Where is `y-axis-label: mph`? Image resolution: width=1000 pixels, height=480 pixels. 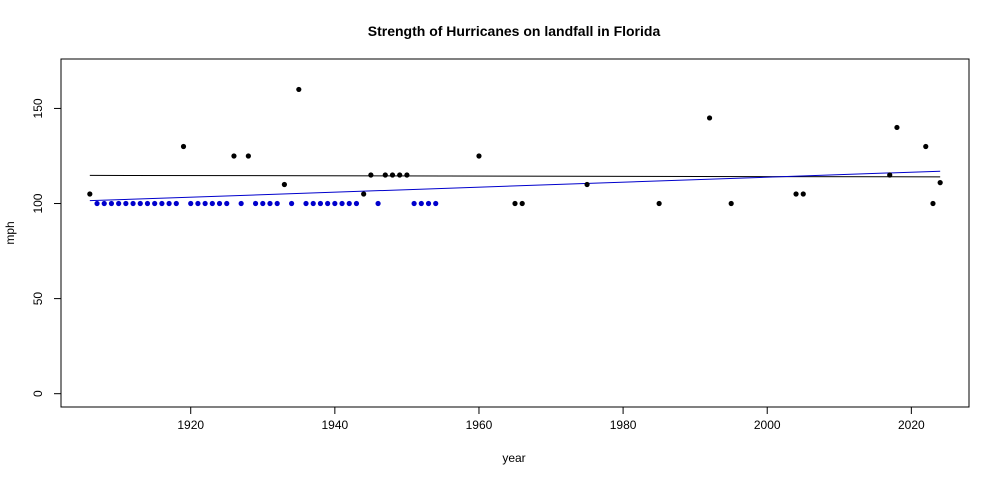
y-axis-label: mph is located at coordinates (10, 232).